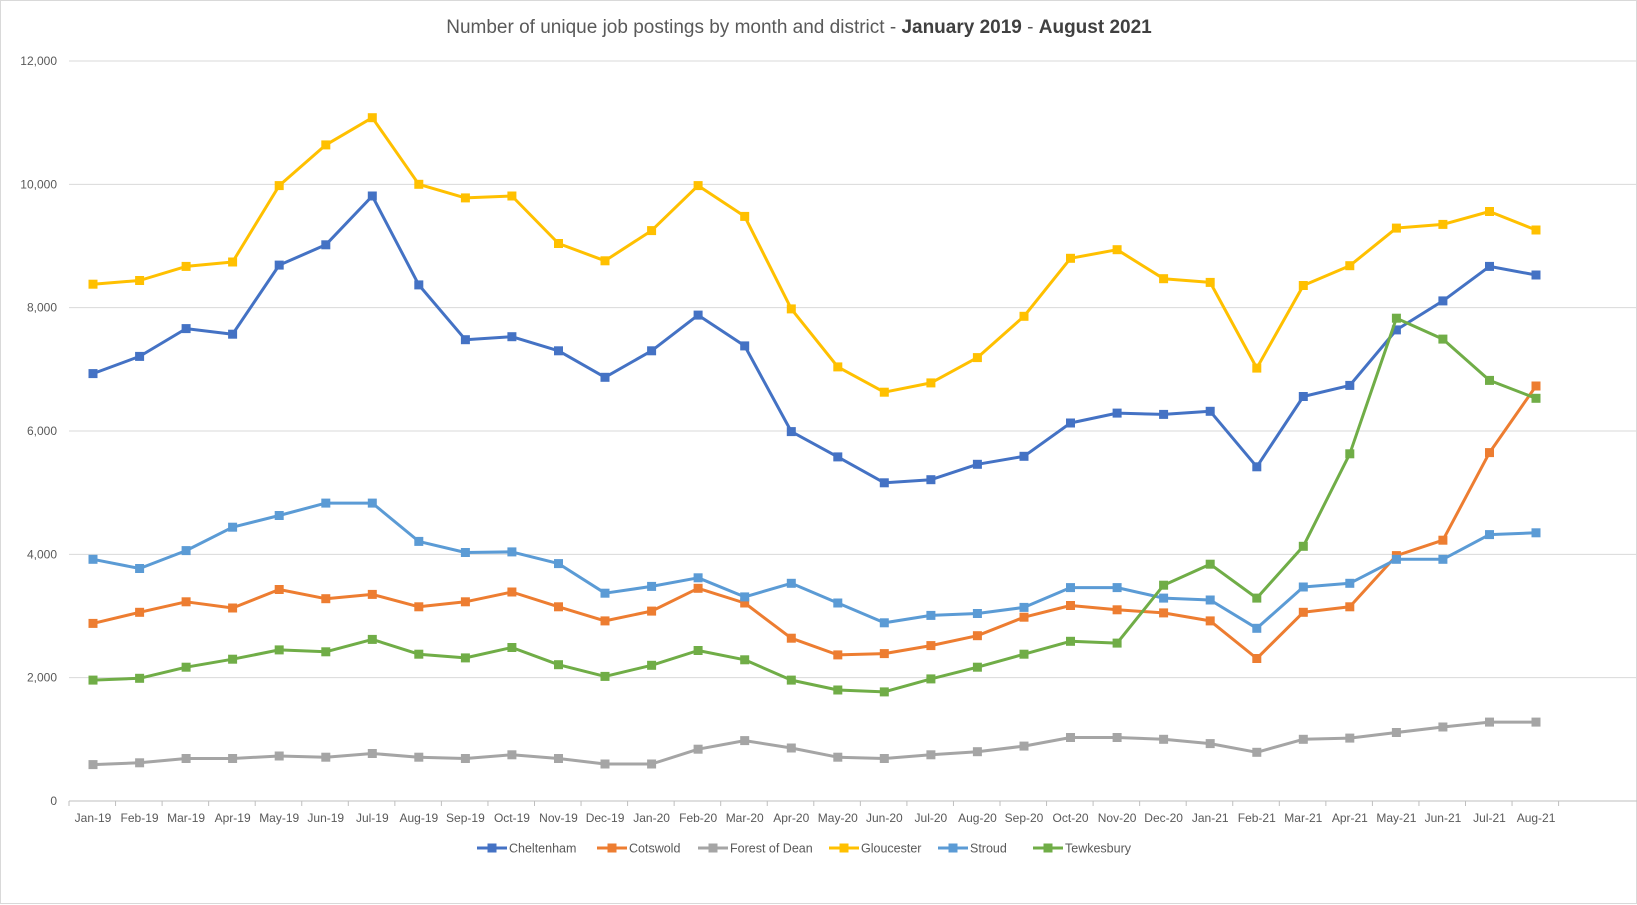  What do you see at coordinates (875, 849) in the screenshot?
I see `legend-item: Gloucester` at bounding box center [875, 849].